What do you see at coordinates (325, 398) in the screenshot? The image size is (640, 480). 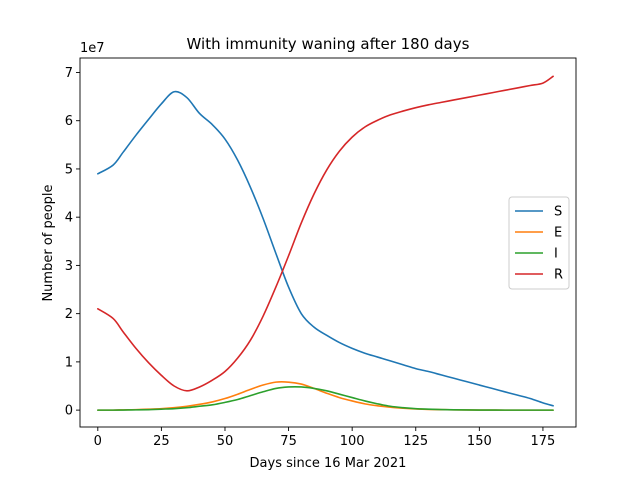 I see `series-line-i` at bounding box center [325, 398].